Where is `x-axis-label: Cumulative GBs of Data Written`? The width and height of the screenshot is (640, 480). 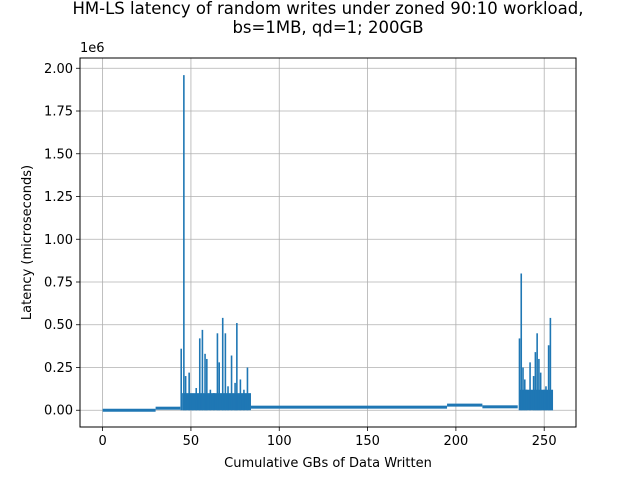 x-axis-label: Cumulative GBs of Data Written is located at coordinates (328, 463).